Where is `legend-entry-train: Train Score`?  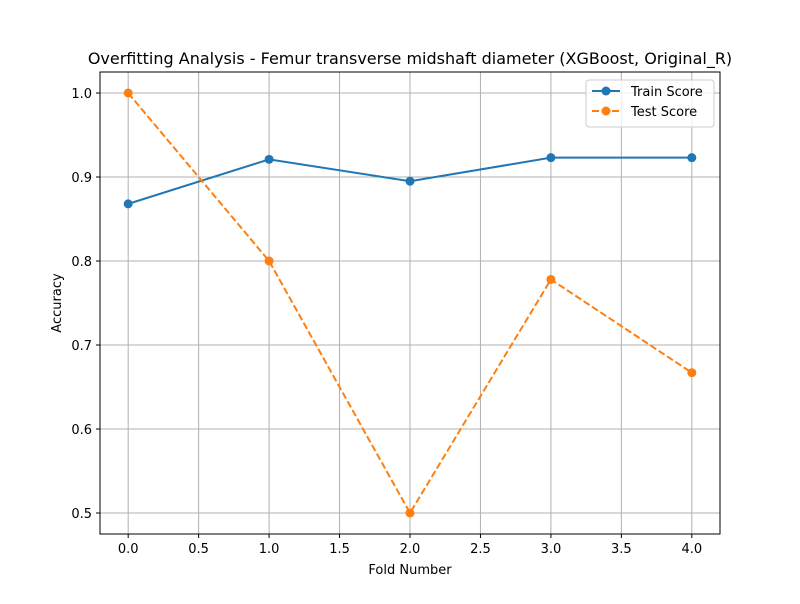
legend-entry-train: Train Score is located at coordinates (647, 92).